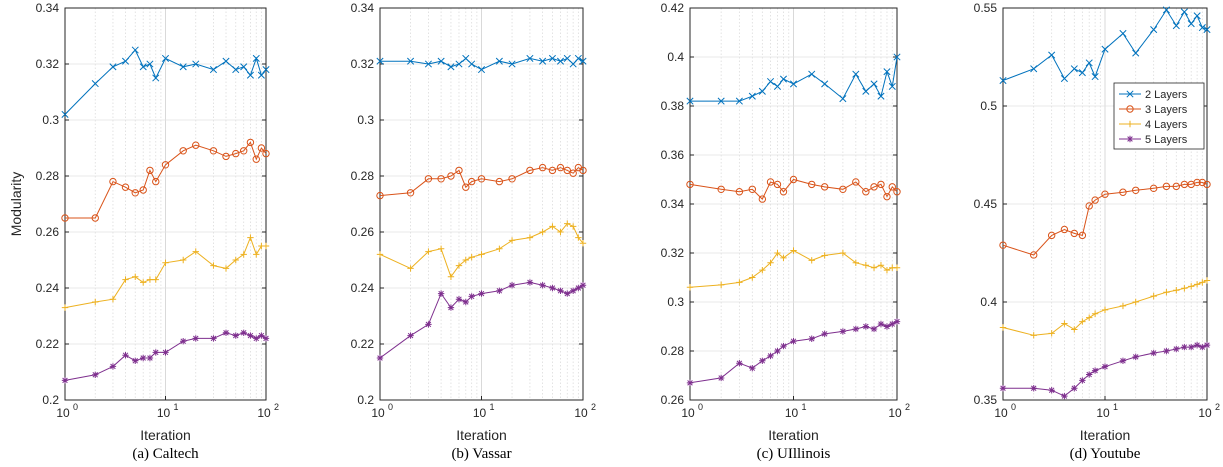 The width and height of the screenshot is (1223, 467). I want to click on y-tick-label: 0.24, so click(48, 288).